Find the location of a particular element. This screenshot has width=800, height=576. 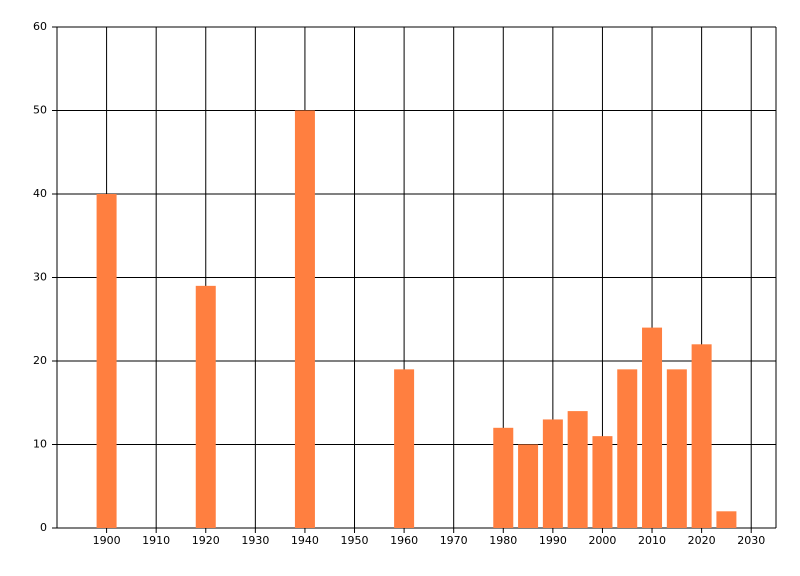

x-tick-label: 2000 is located at coordinates (602, 540).